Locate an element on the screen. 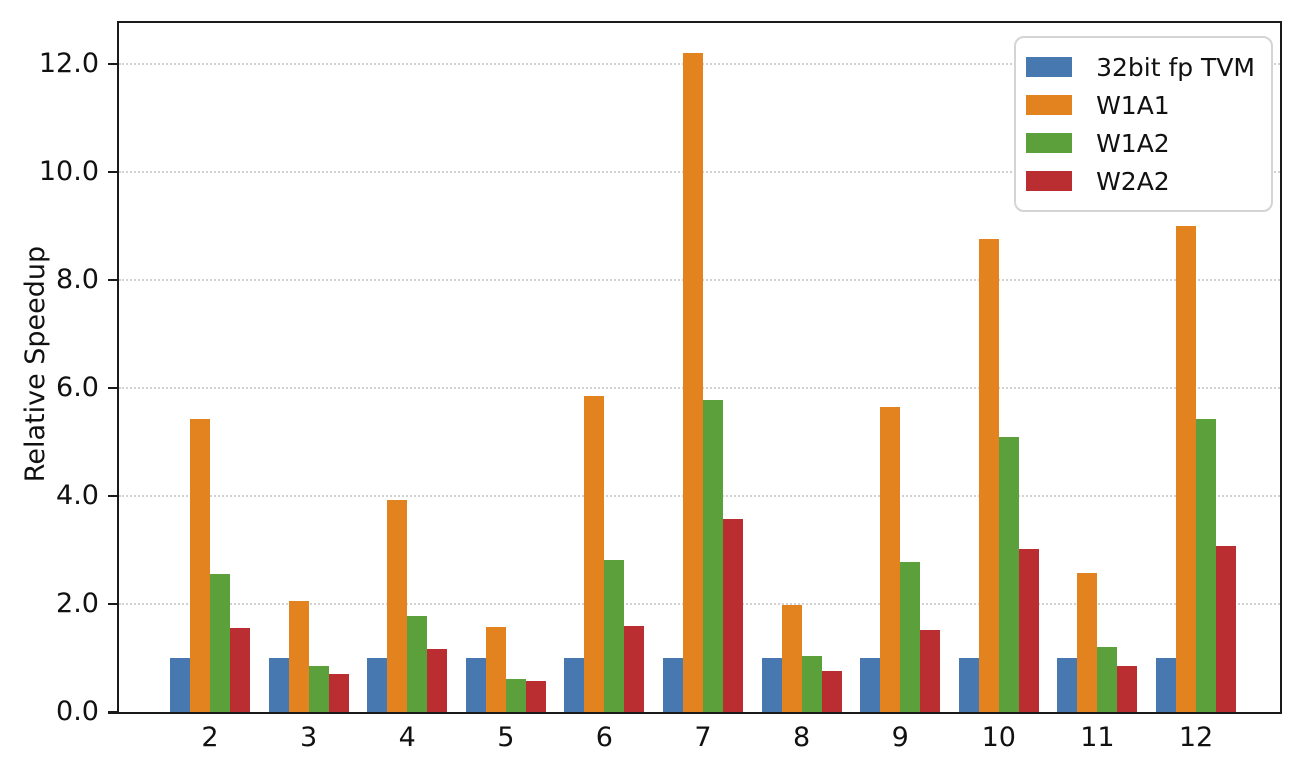 The width and height of the screenshot is (1302, 769). legend: 32bit fp TVM W1A1 W1A2 W2A2 is located at coordinates (1143, 124).